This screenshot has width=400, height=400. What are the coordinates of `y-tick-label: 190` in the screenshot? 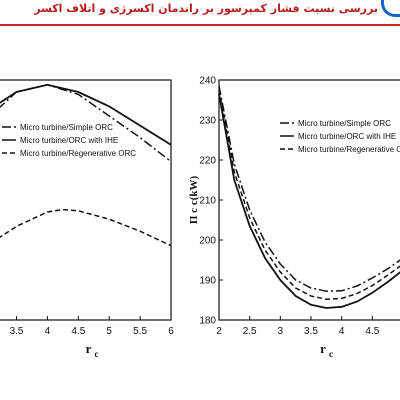 It's located at (207, 281).